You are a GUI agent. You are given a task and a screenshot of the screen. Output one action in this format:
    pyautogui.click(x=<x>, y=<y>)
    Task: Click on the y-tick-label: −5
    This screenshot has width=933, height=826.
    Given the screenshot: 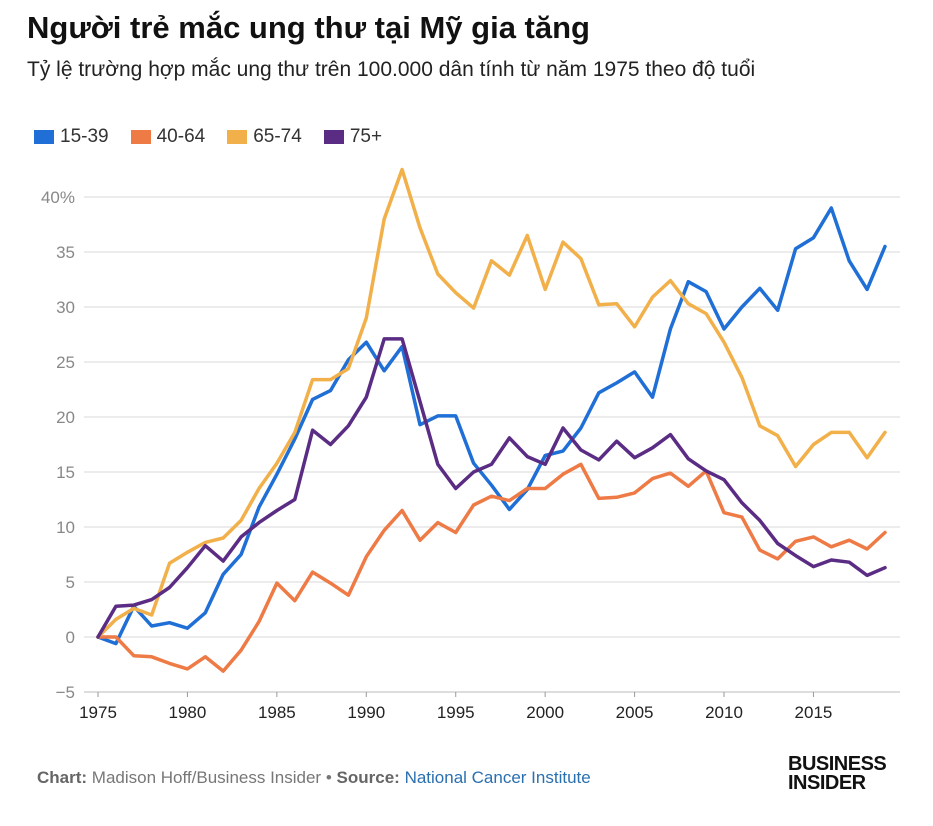 What is the action you would take?
    pyautogui.click(x=65, y=692)
    